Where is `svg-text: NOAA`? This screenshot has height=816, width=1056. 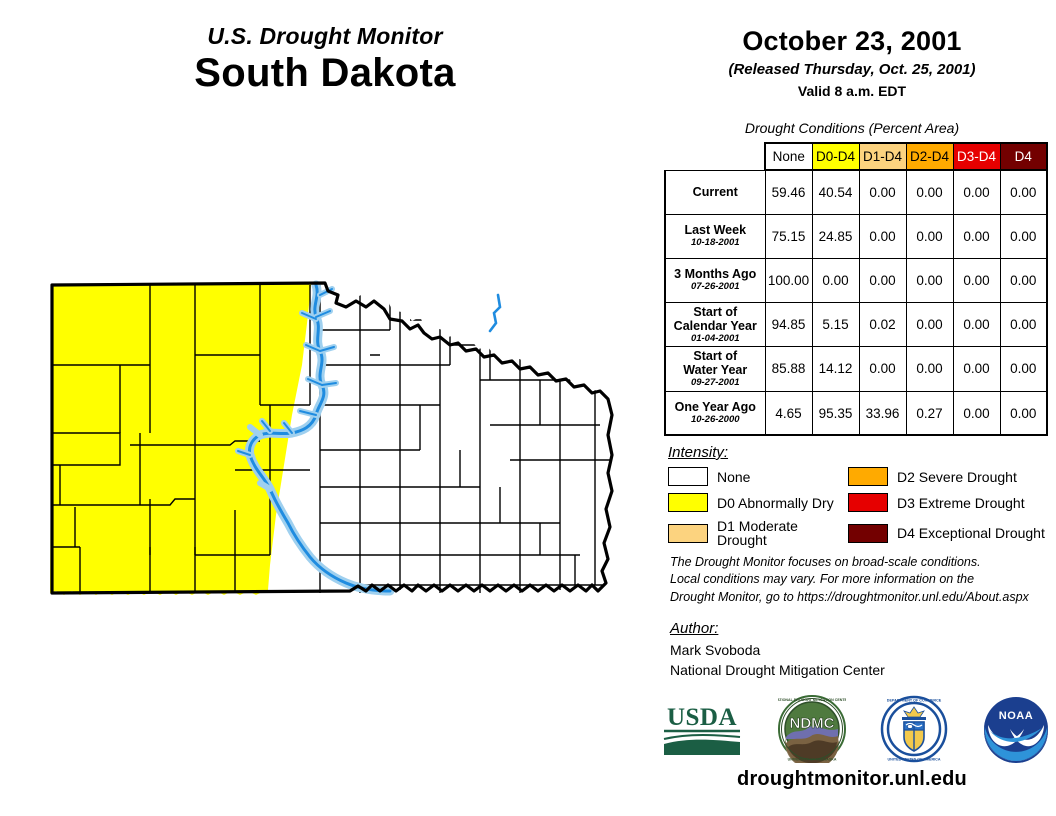
svg-text: NOAA is located at coordinates (1016, 716).